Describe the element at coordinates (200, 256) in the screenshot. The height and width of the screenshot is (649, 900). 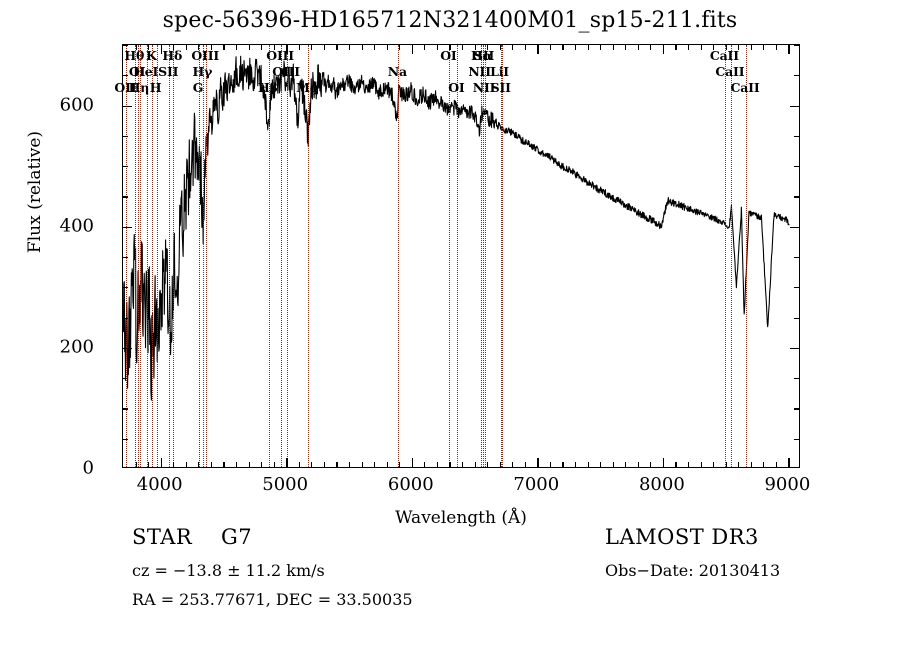
I see `line-marker-g` at that location.